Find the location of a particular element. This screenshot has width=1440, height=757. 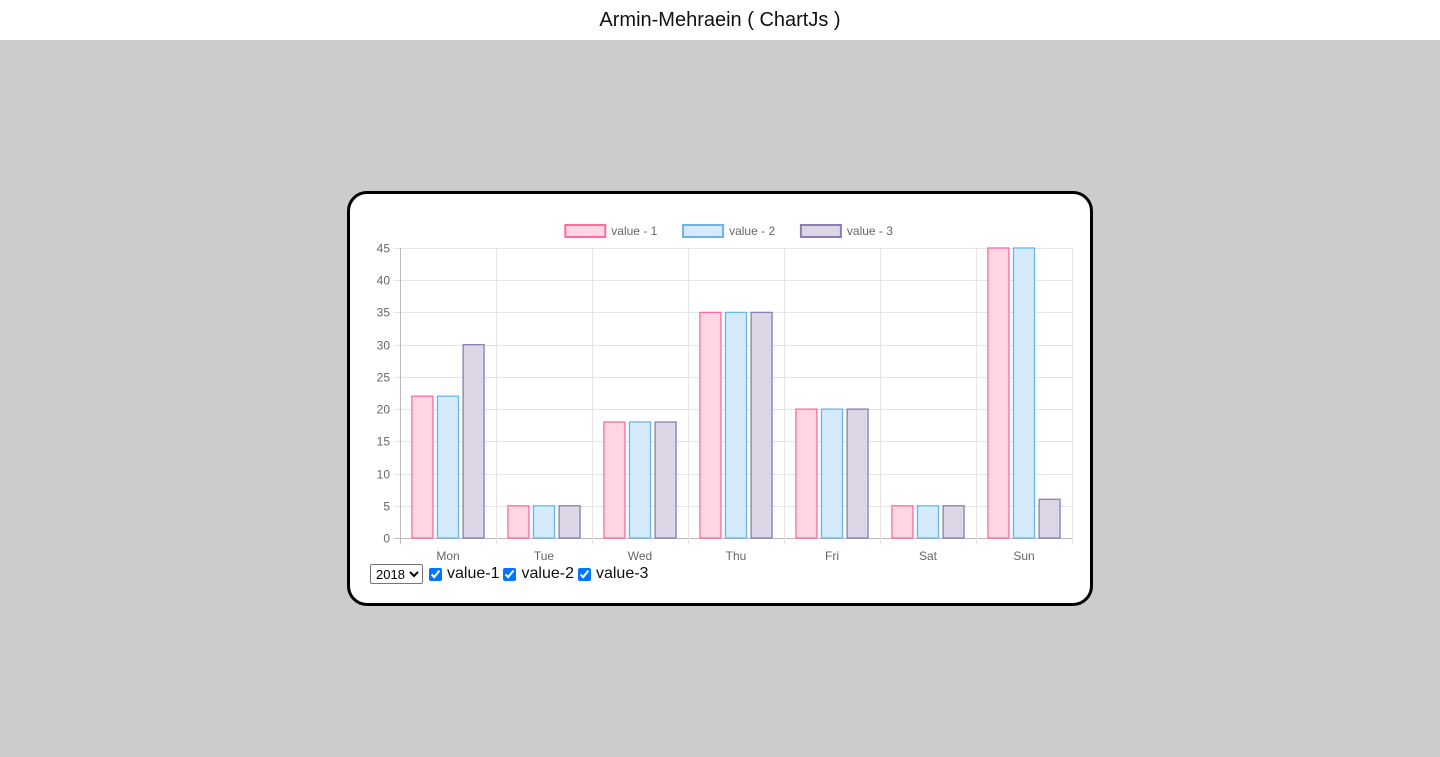

page-title: Armin-Mehraein ( ChartJs ) is located at coordinates (720, 19).